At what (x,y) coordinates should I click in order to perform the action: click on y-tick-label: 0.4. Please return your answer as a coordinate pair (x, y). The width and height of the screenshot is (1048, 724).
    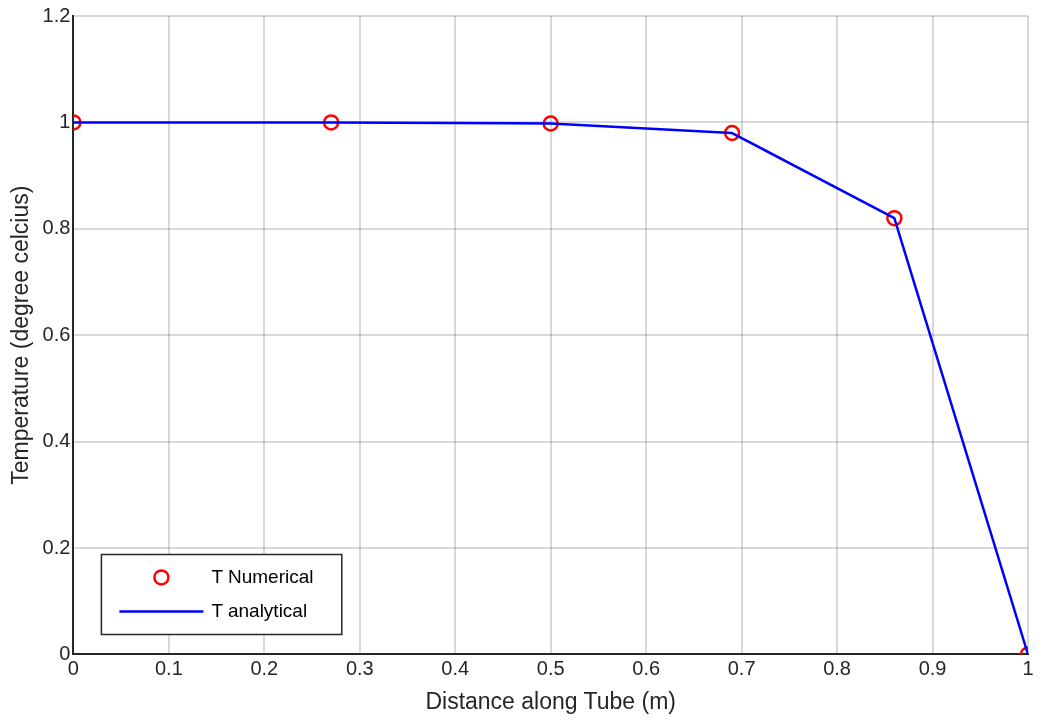
    Looking at the image, I should click on (56, 440).